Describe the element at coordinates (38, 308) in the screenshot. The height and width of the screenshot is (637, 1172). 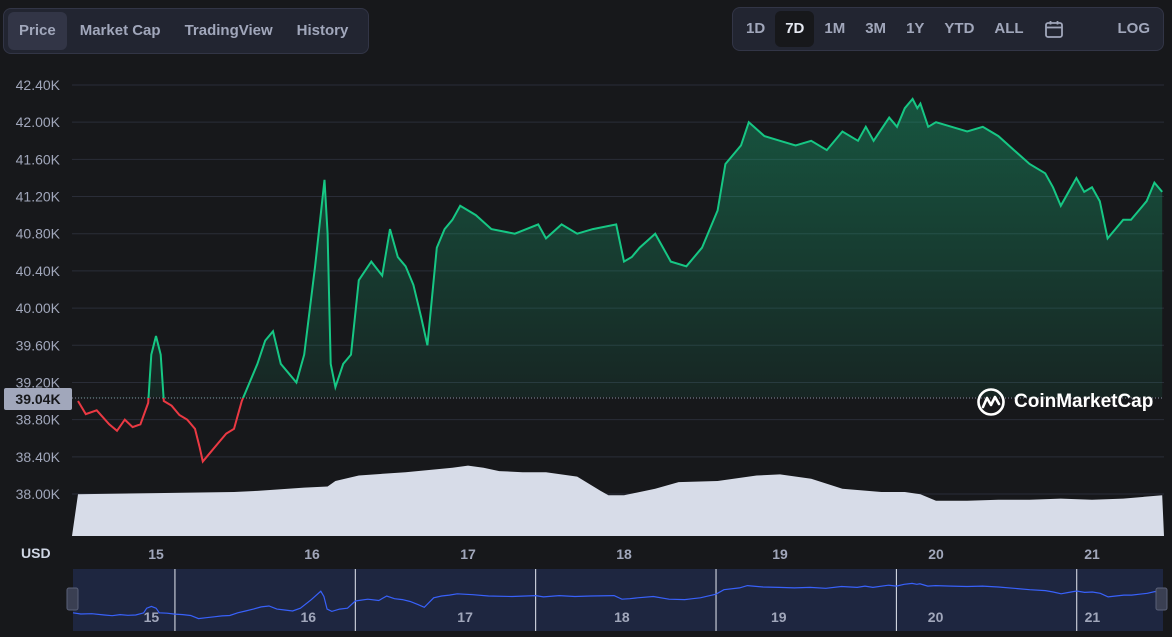
I see `y-tick-label: 40.00K` at that location.